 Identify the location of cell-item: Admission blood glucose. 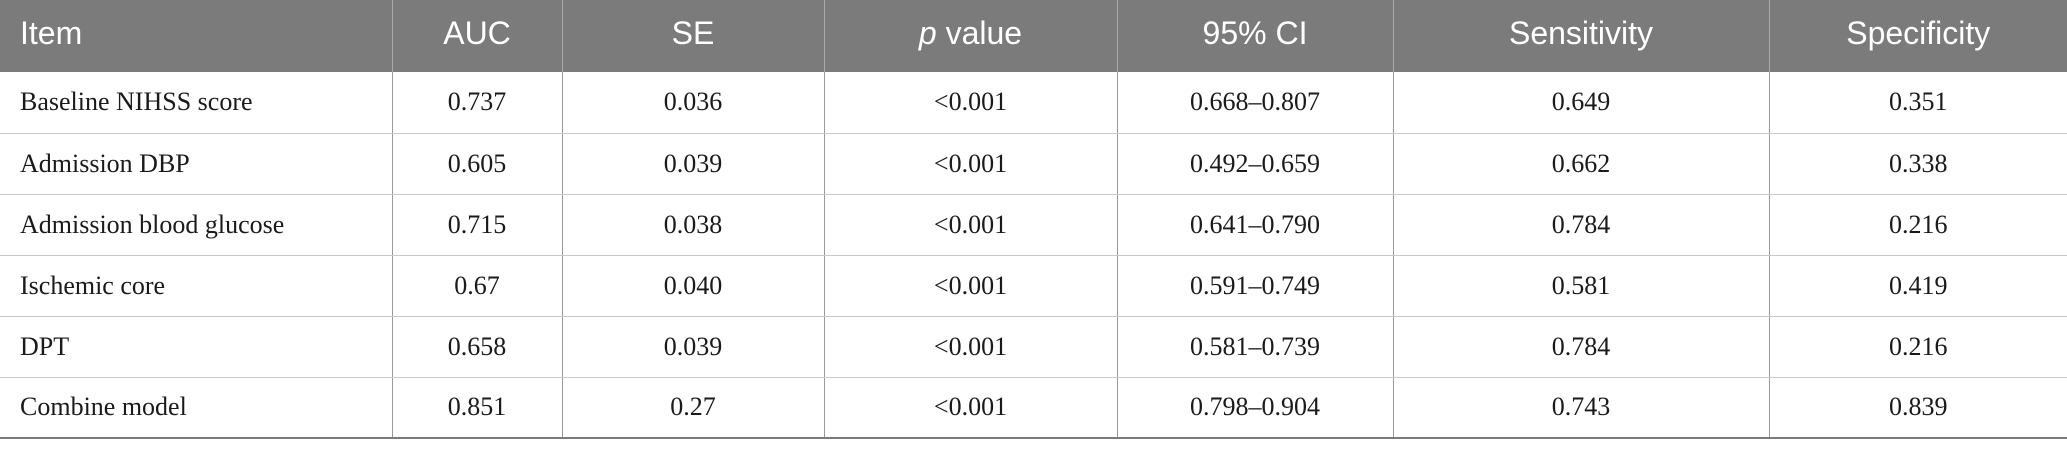
(196, 225).